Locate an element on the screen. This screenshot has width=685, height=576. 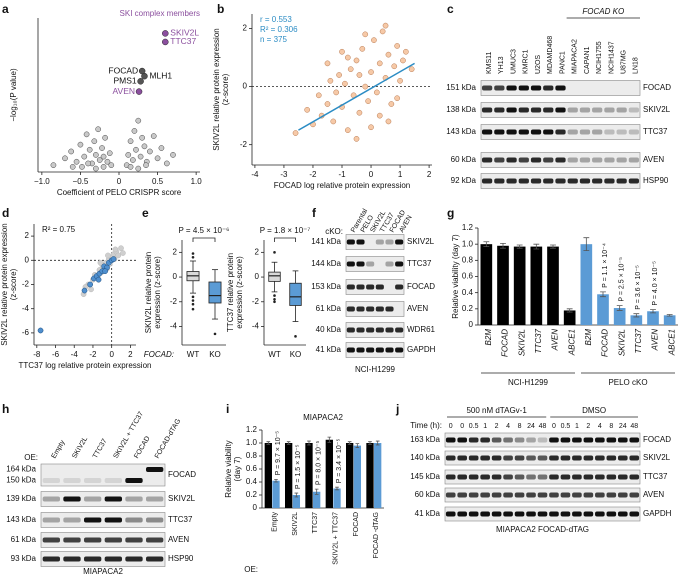
x-tick-label: -6 is located at coordinates (56, 354).